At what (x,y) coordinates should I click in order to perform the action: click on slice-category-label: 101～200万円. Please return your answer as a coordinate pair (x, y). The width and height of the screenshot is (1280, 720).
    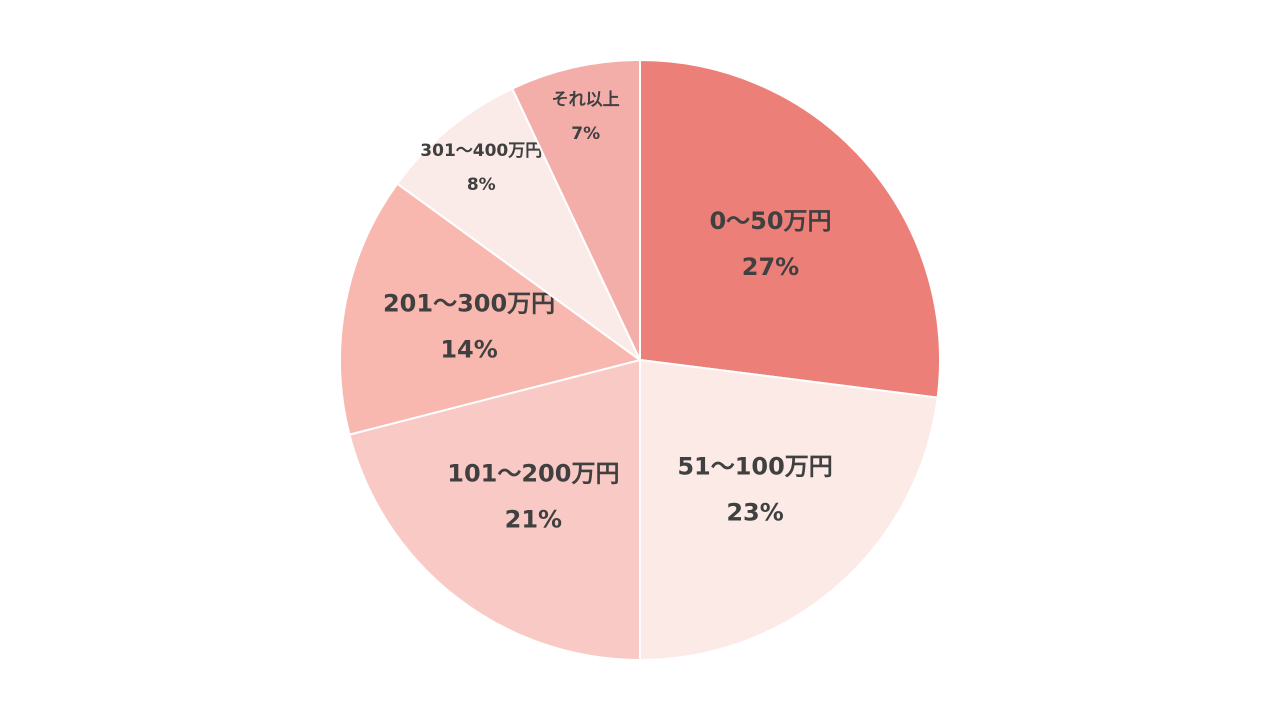
    Looking at the image, I should click on (533, 473).